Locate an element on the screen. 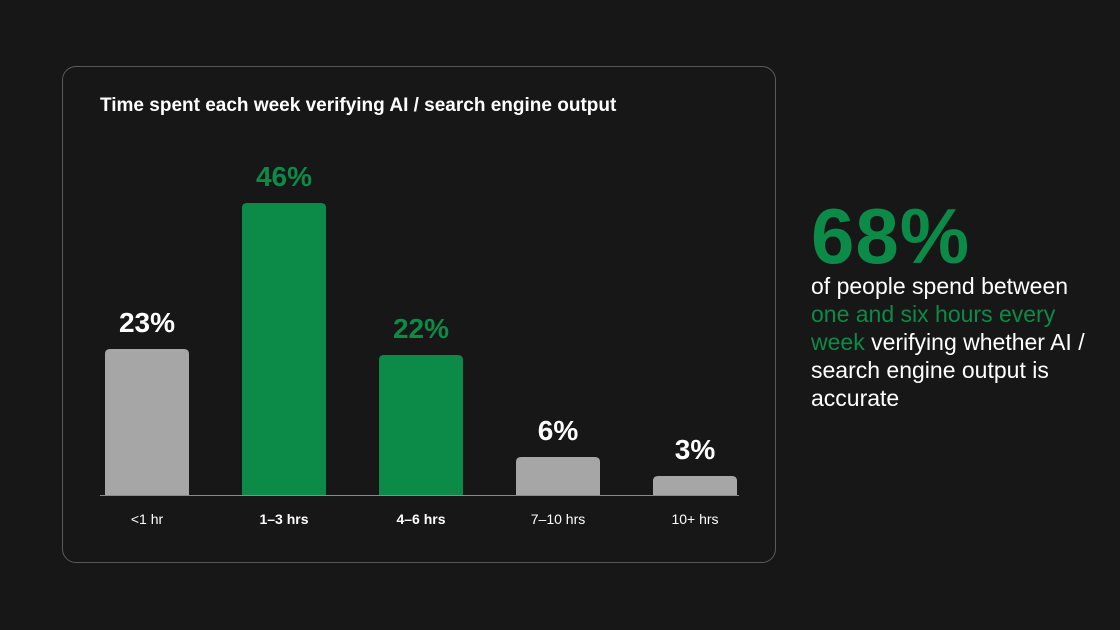 The height and width of the screenshot is (630, 1120). stat-value: 68% is located at coordinates (891, 236).